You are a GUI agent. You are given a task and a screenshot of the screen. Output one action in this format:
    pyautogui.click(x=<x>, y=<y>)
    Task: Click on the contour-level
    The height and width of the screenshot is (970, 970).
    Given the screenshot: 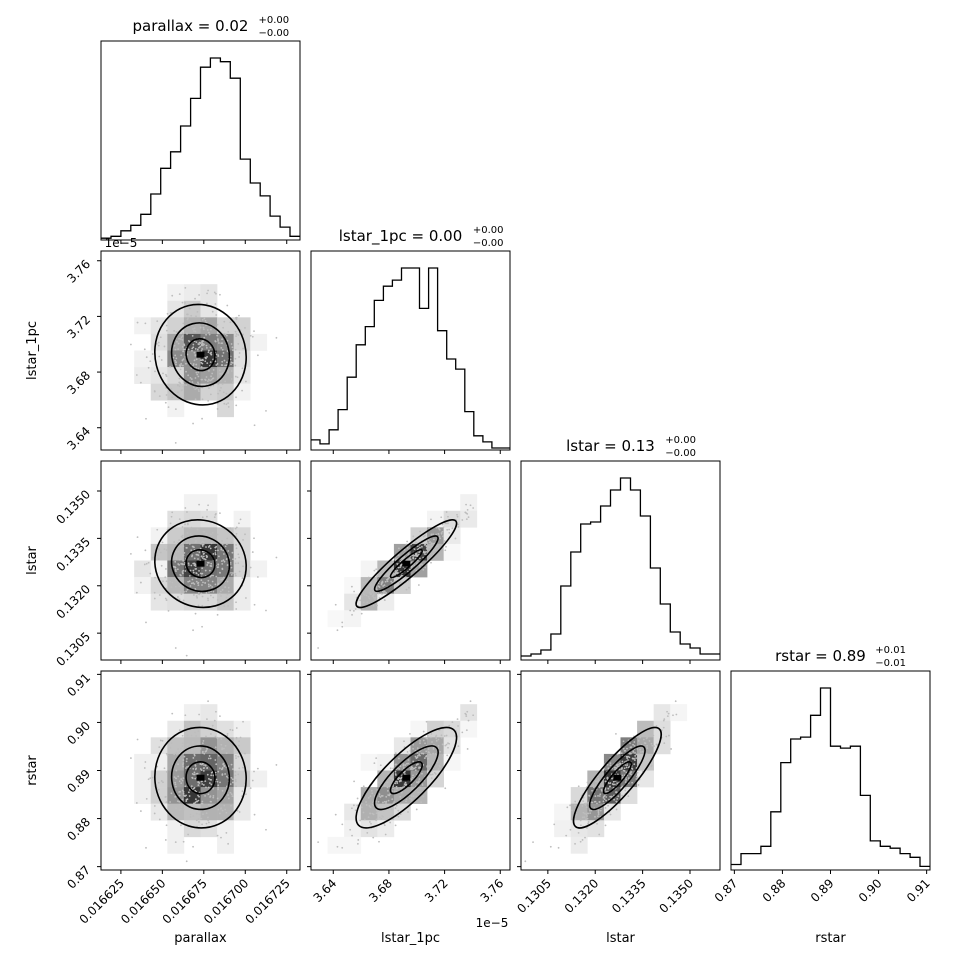 What is the action you would take?
    pyautogui.click(x=200, y=564)
    